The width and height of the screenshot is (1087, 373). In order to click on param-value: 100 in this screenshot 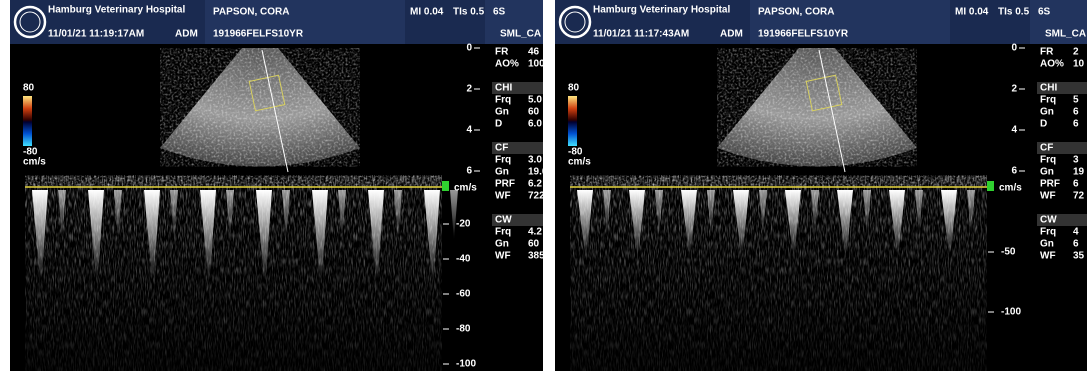, I will do `click(536, 64)`.